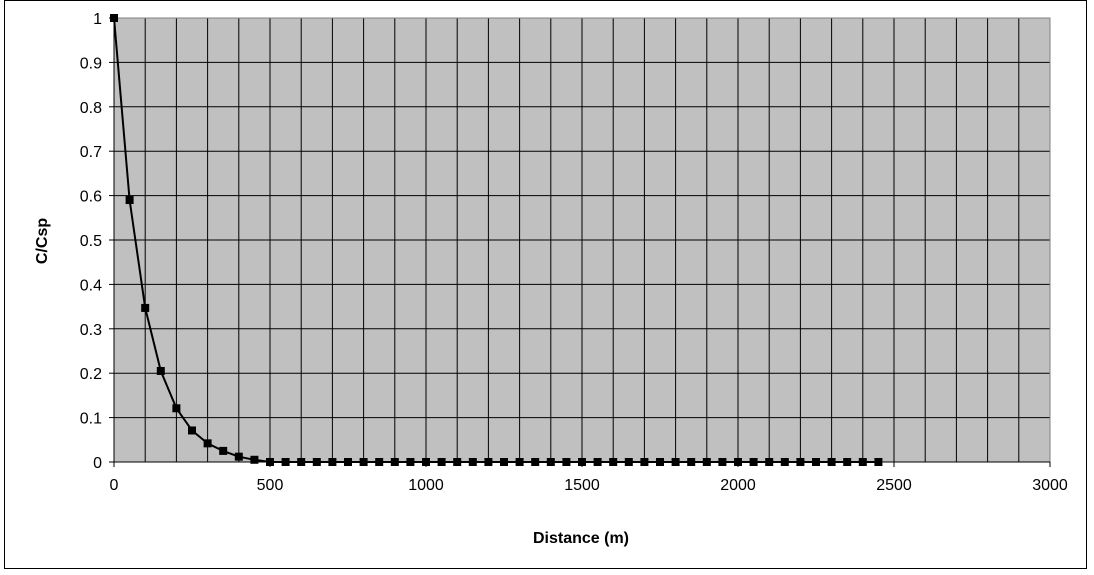 Image resolution: width=1094 pixels, height=575 pixels. What do you see at coordinates (91, 197) in the screenshot?
I see `y-tick-label: 0.6` at bounding box center [91, 197].